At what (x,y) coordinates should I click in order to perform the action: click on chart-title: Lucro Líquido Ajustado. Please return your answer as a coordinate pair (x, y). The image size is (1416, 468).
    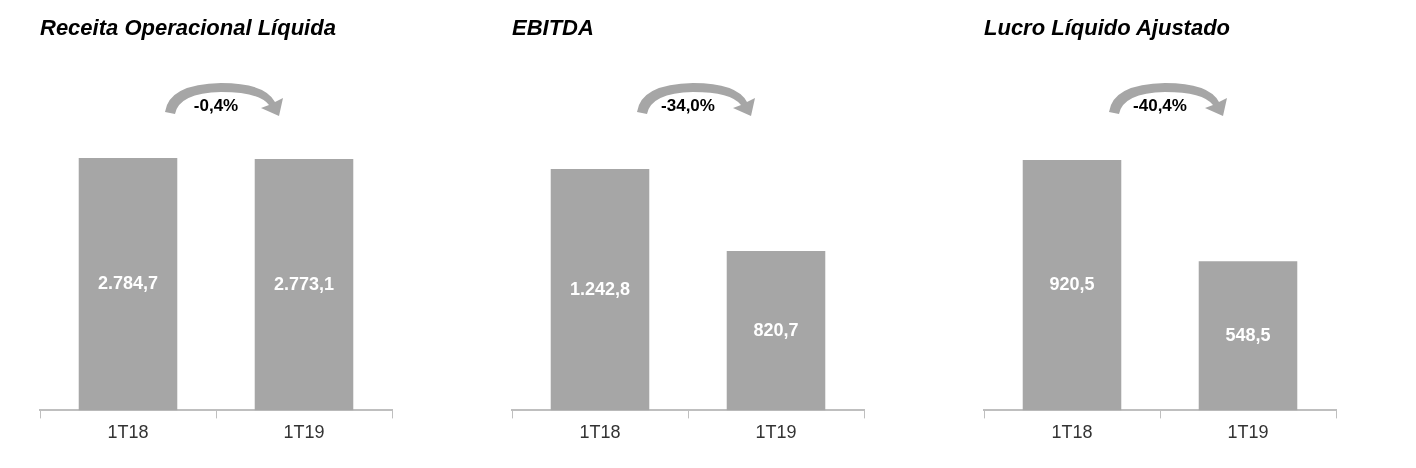
    Looking at the image, I should click on (1107, 28).